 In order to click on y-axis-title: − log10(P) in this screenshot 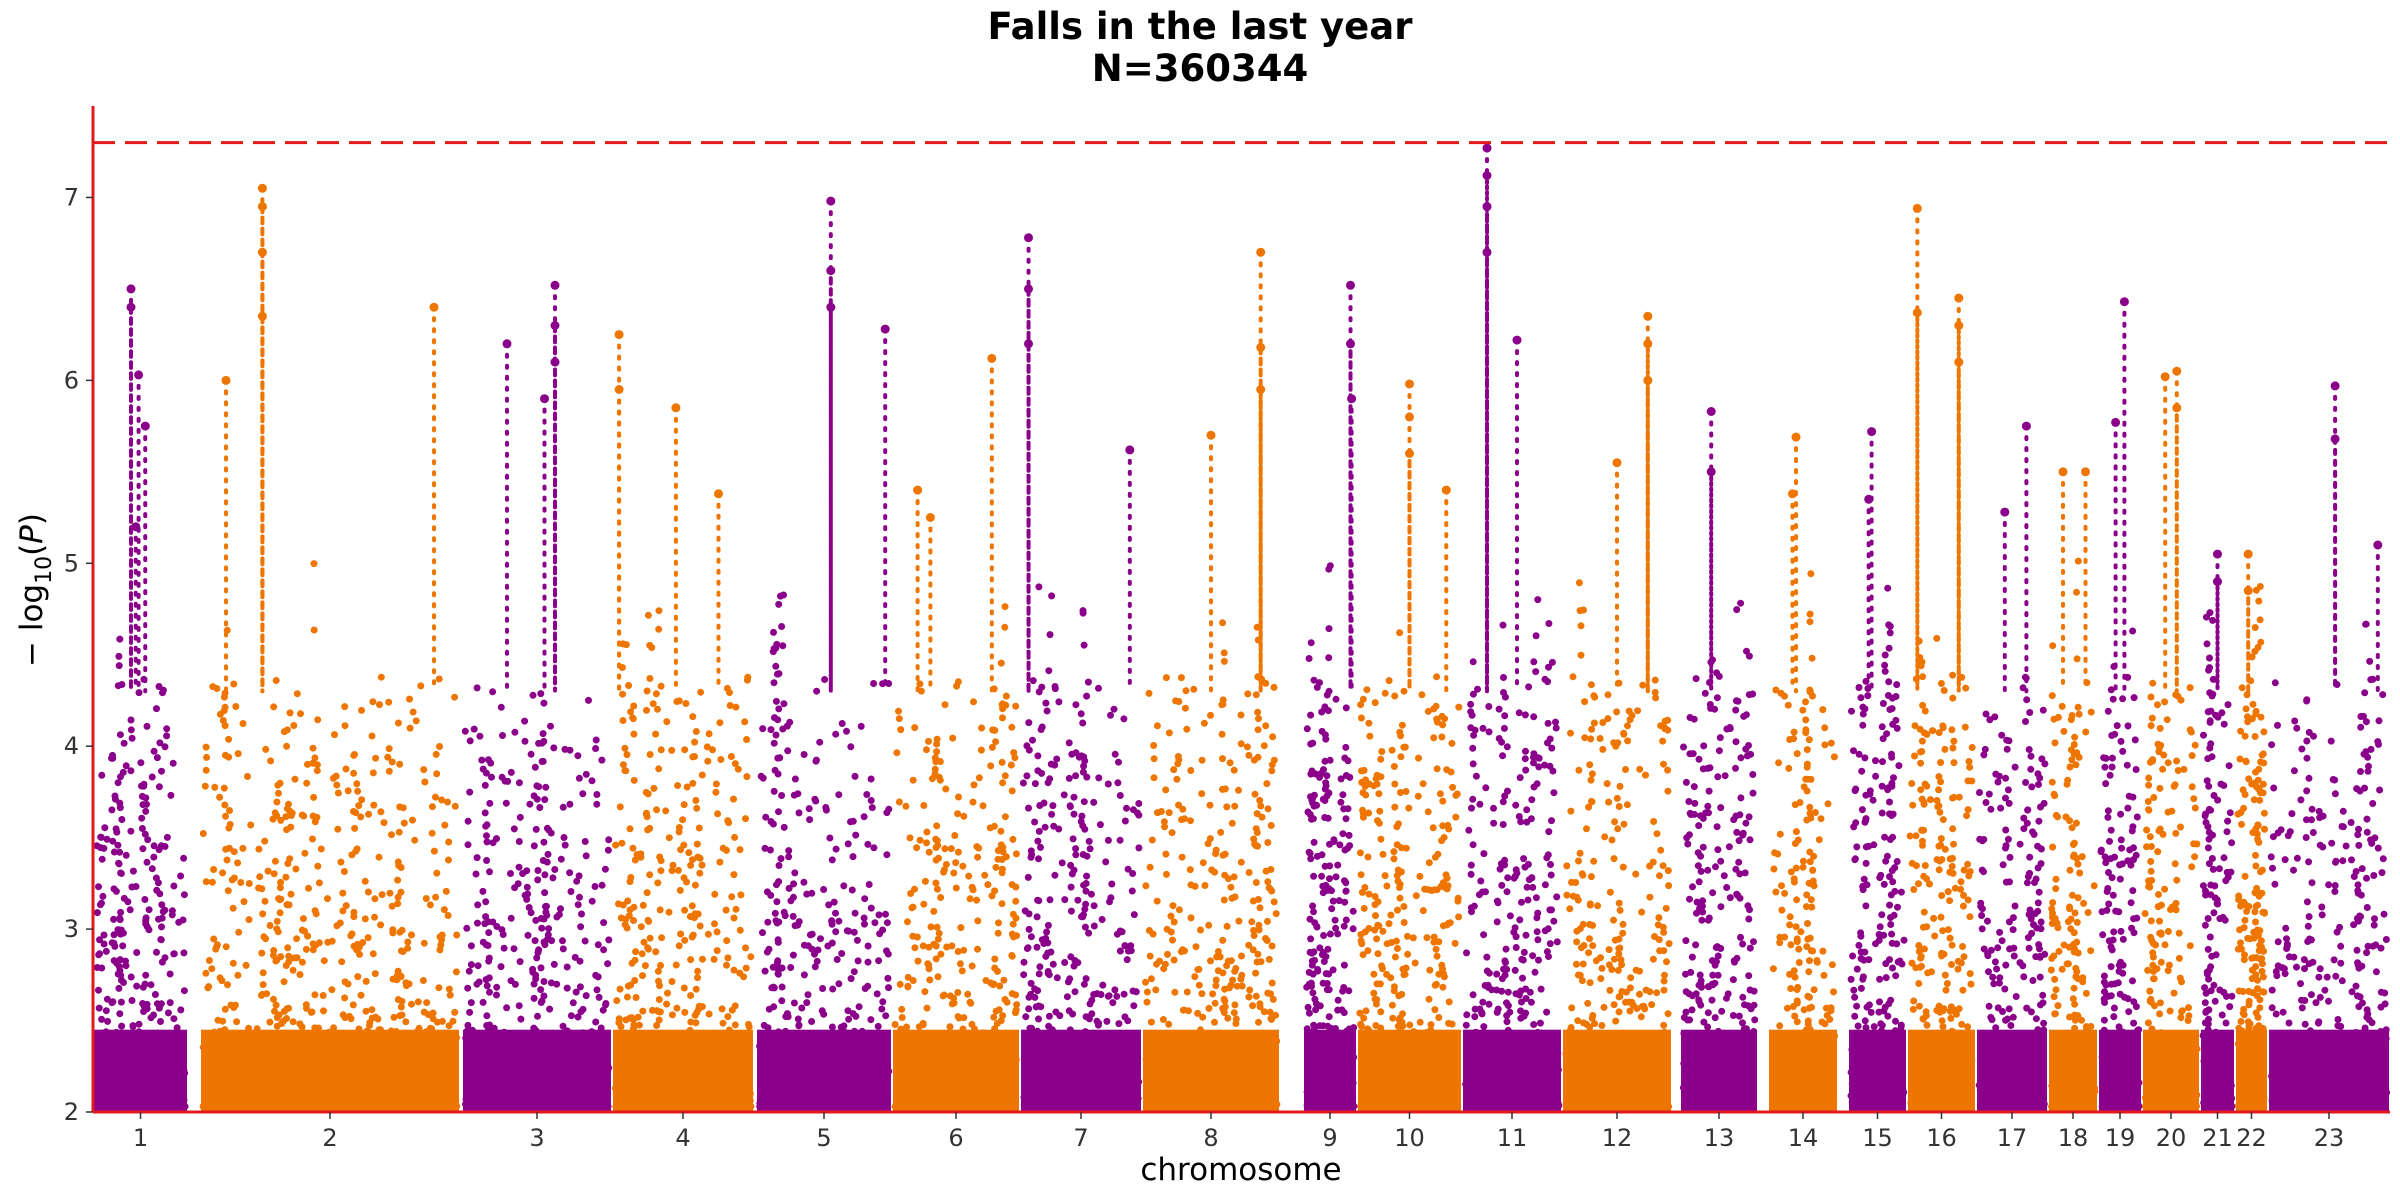, I will do `click(35, 590)`.